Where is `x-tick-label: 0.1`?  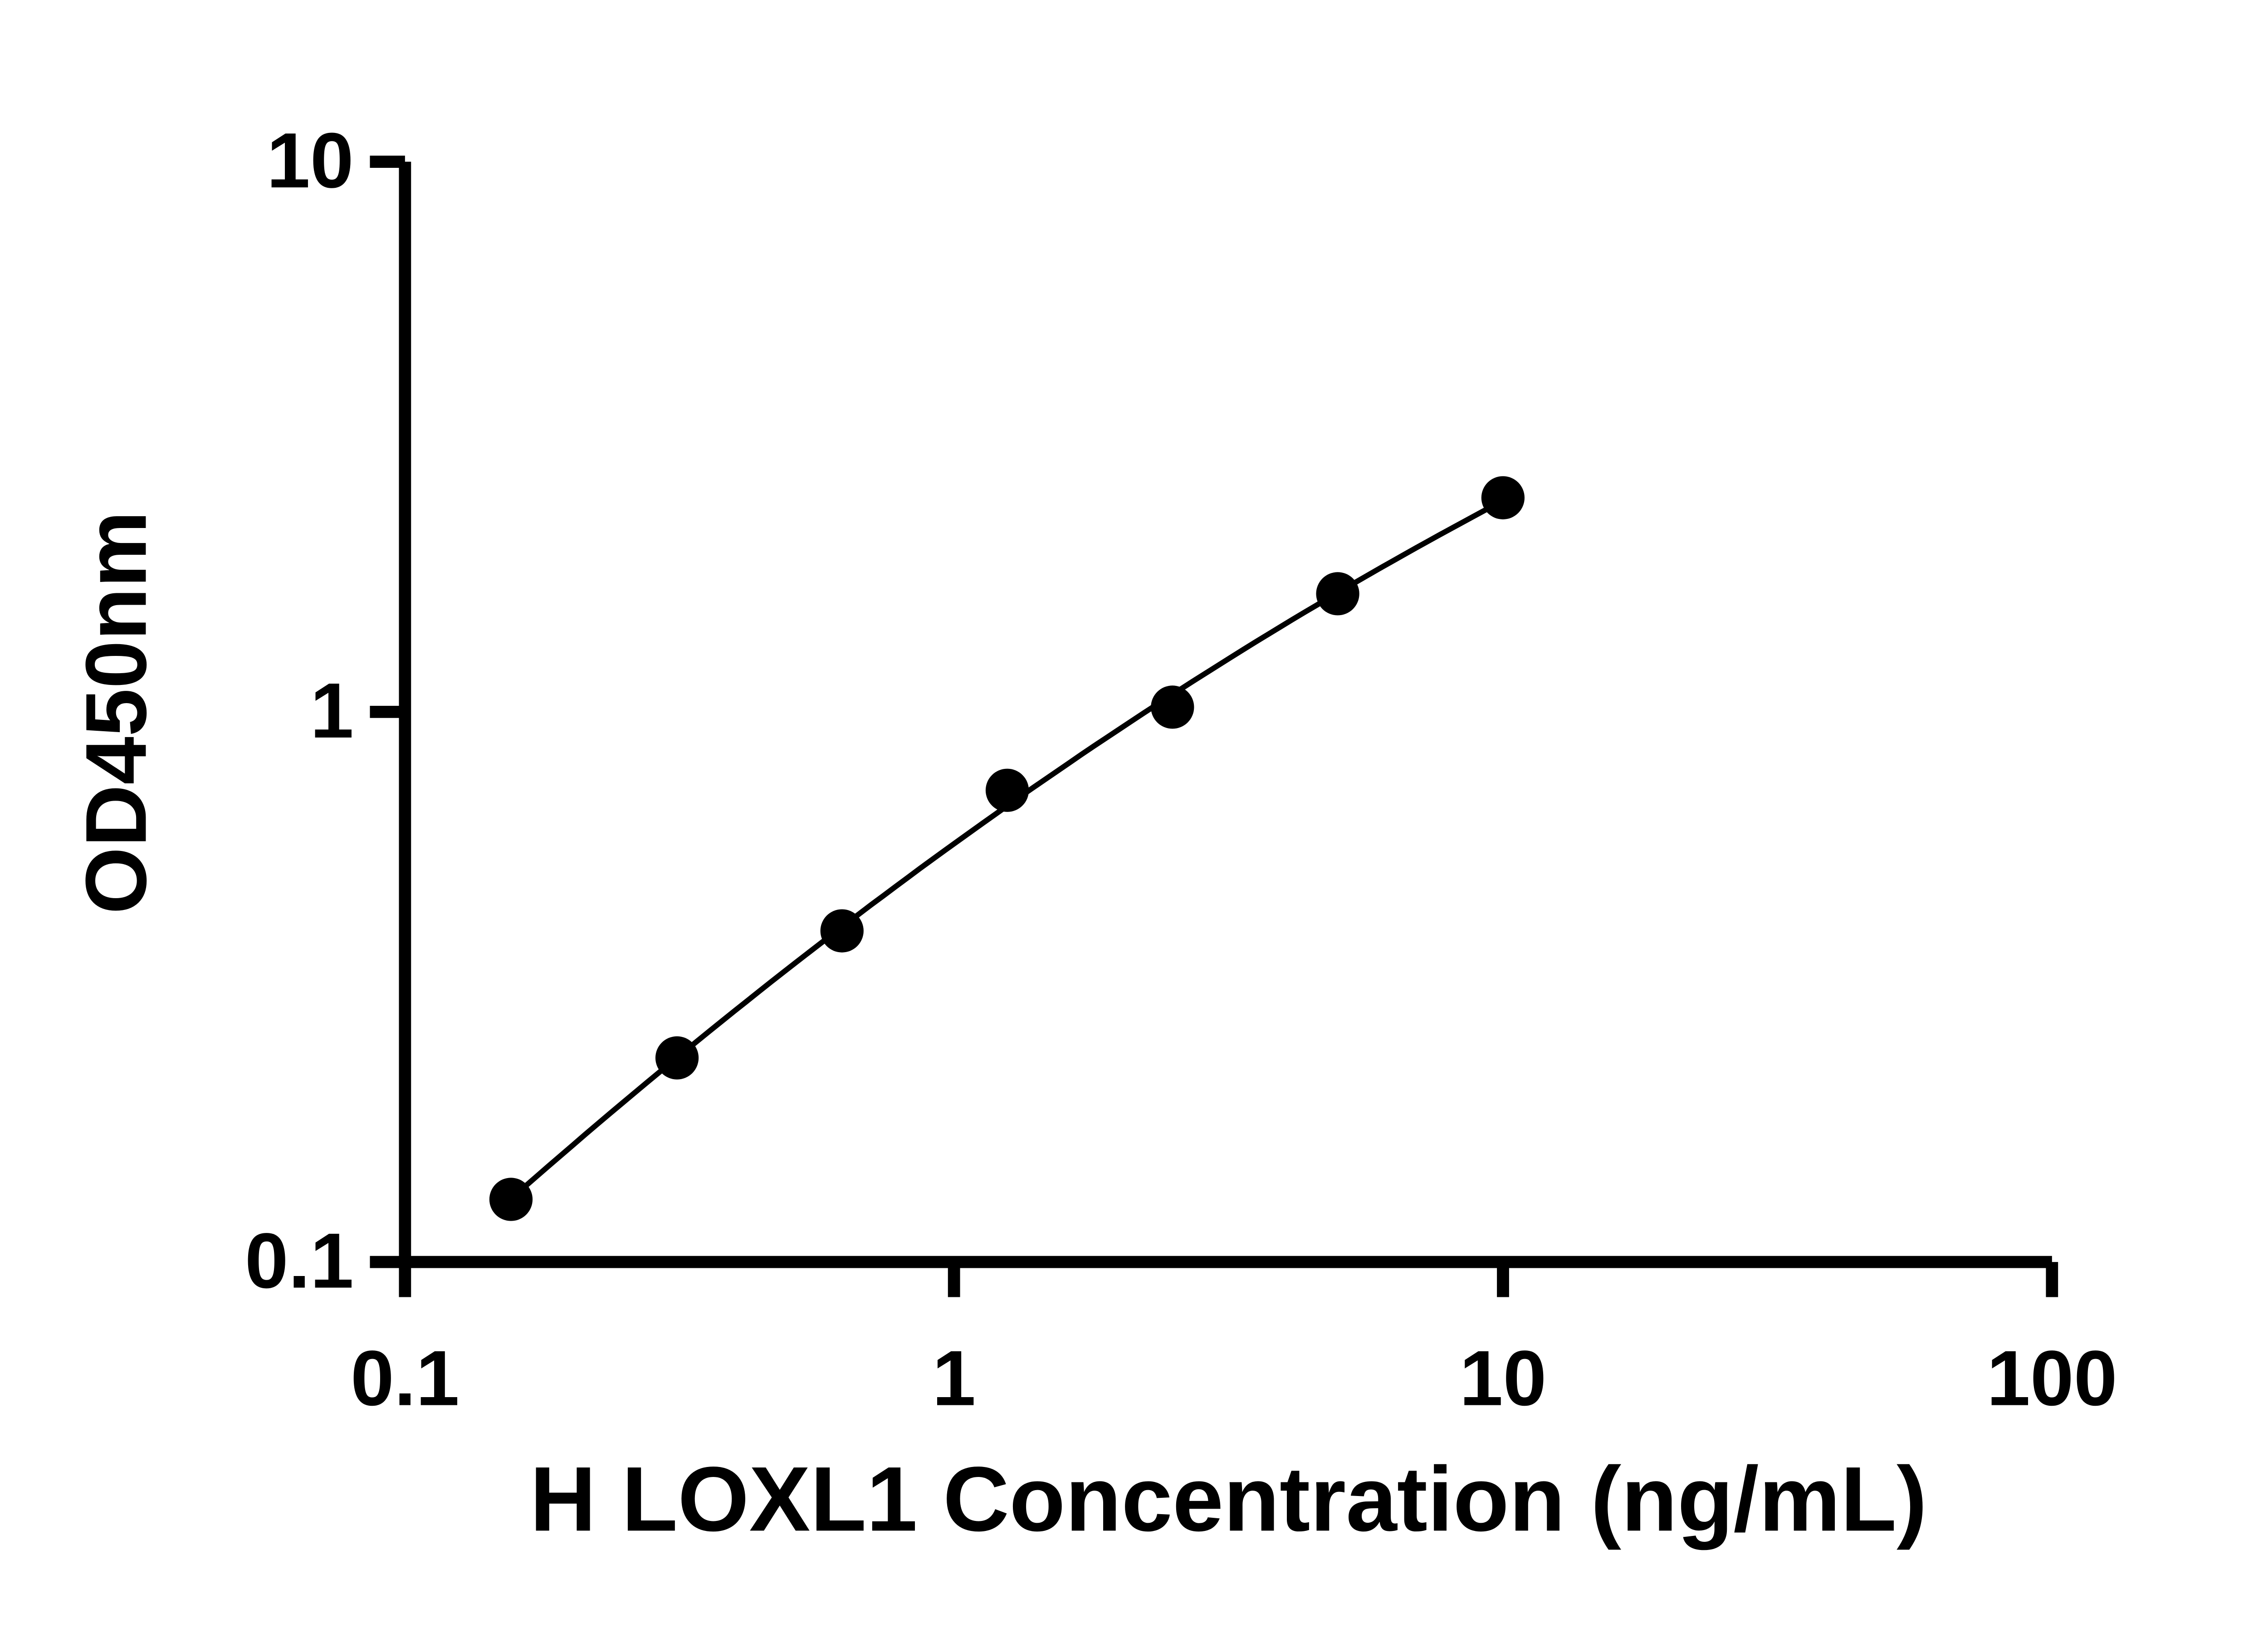 x-tick-label: 0.1 is located at coordinates (405, 1378).